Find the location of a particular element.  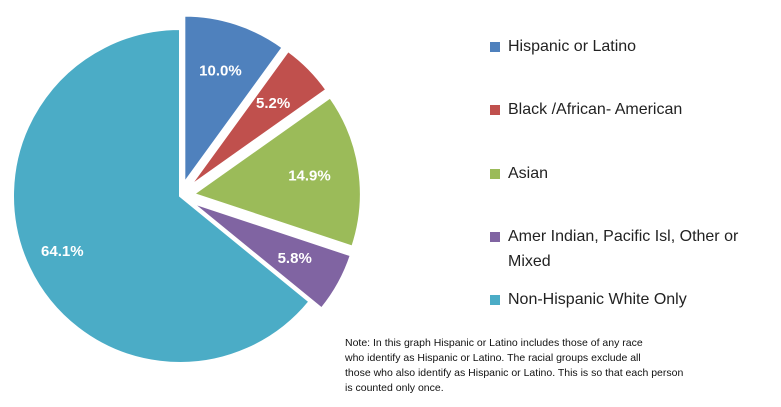

legend-label: Non-Hispanic White Only is located at coordinates (597, 299).